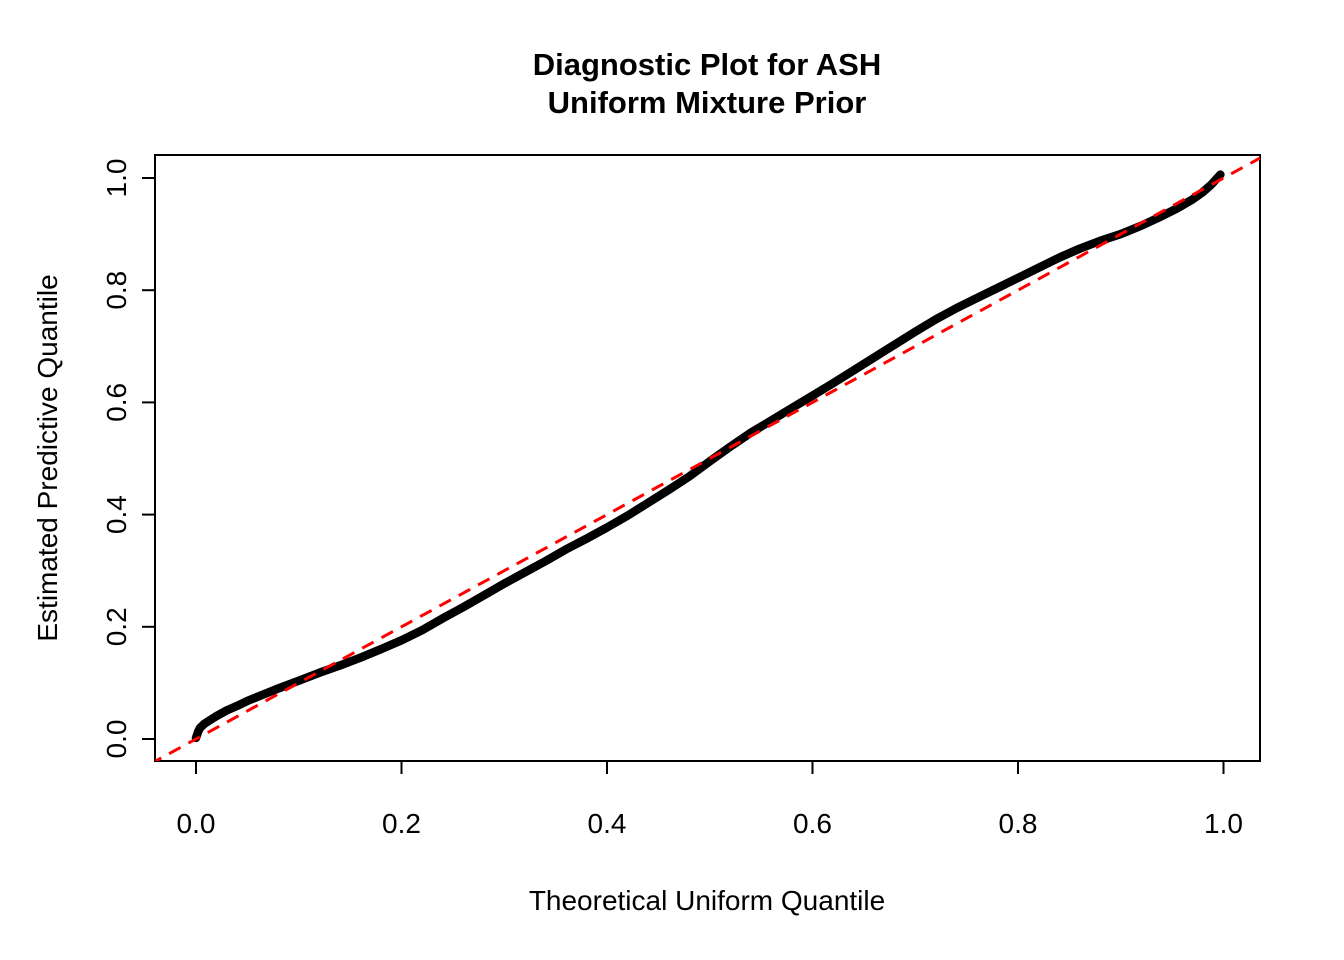 Image resolution: width=1344 pixels, height=960 pixels. Describe the element at coordinates (707, 900) in the screenshot. I see `x-axis-title: Theoretical Uniform Quantile` at that location.